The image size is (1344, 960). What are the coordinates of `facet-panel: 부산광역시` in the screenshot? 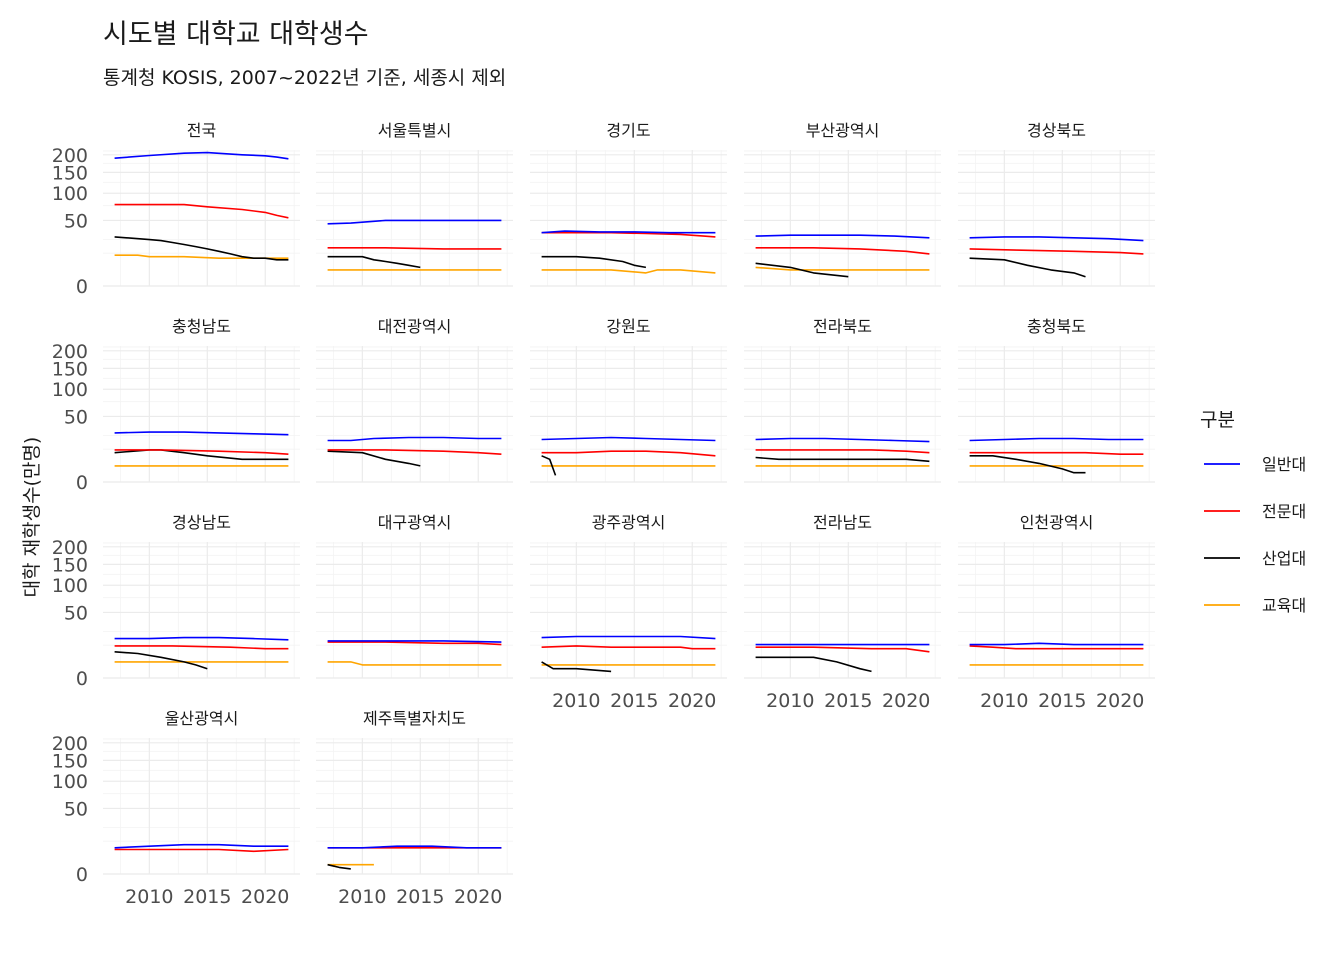 It's located at (842, 204).